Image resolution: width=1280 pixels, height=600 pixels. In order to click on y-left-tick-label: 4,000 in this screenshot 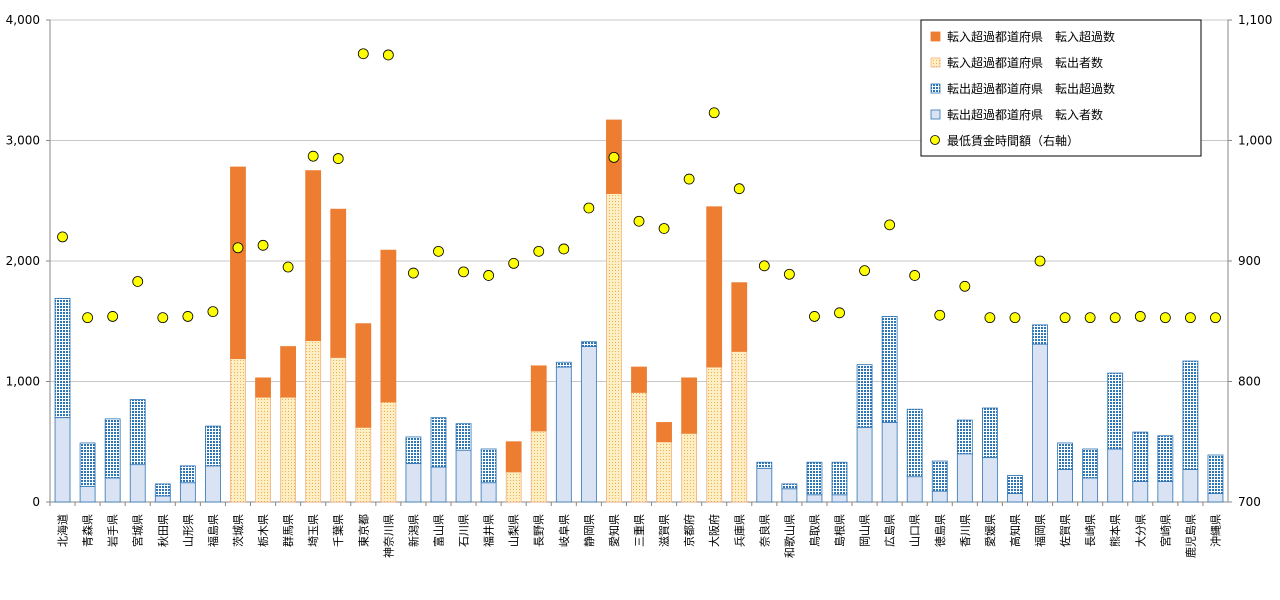, I will do `click(23, 20)`.